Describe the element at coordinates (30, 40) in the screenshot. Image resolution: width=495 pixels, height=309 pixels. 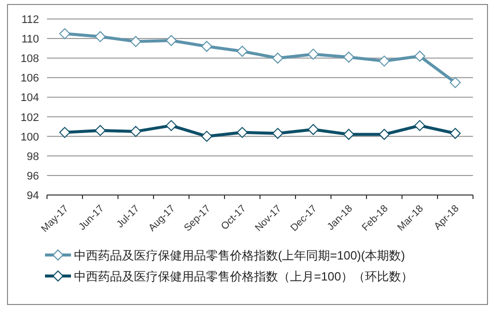
I see `y-tick-label: 110` at that location.